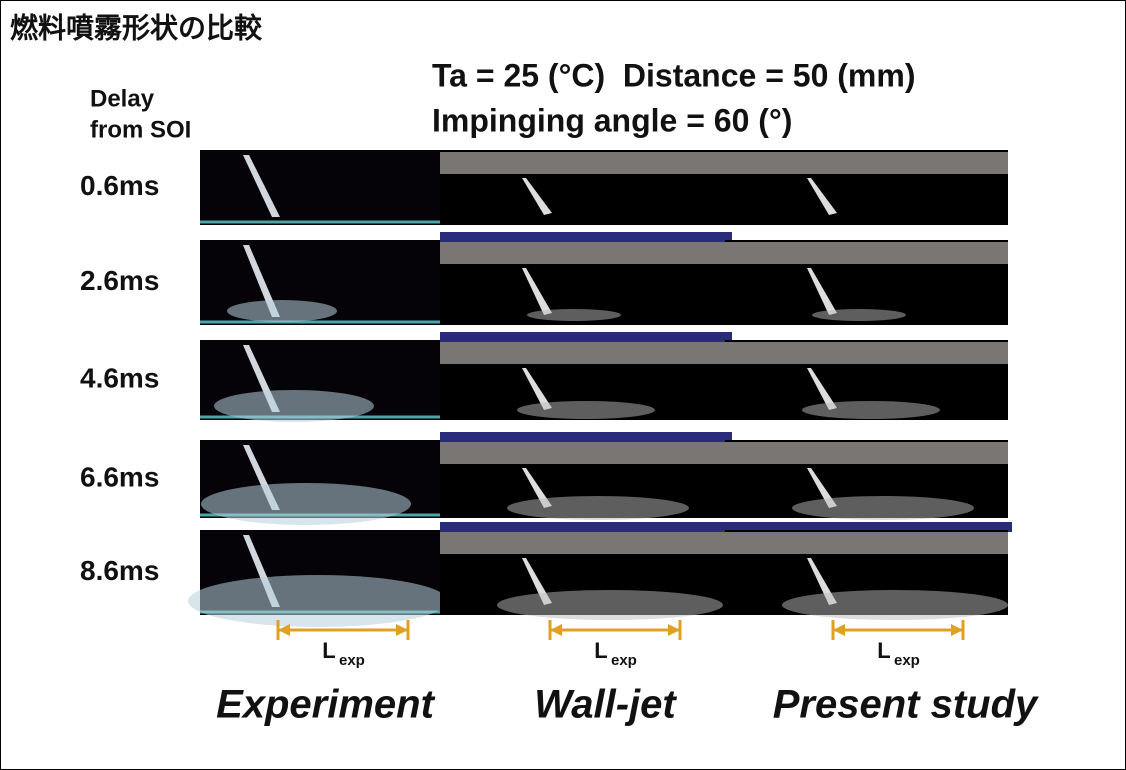 Image resolution: width=1126 pixels, height=770 pixels. I want to click on column-label: Present study, so click(906, 705).